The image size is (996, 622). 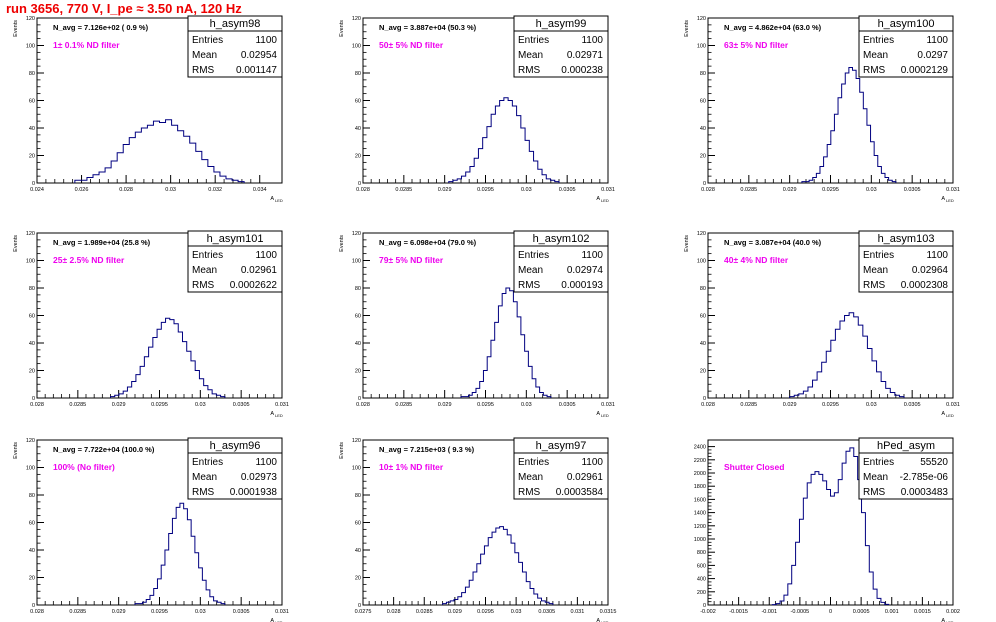 What do you see at coordinates (925, 70) in the screenshot?
I see `stats-value: 0.0002129` at bounding box center [925, 70].